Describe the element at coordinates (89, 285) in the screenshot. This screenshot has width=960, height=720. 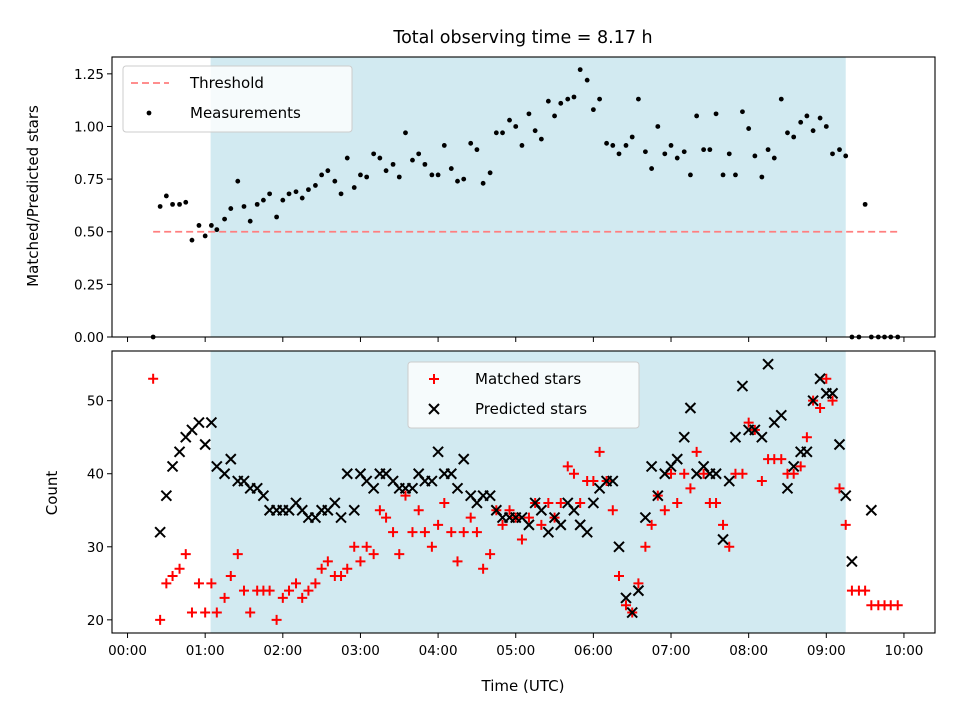
I see `y-tick-label: 0.25` at that location.